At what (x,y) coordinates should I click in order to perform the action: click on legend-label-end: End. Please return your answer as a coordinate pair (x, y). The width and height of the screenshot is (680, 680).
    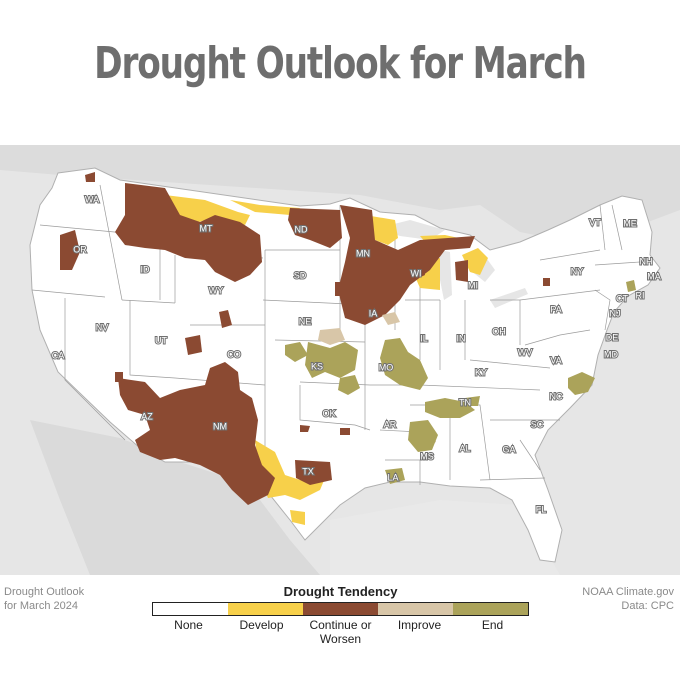
    Looking at the image, I should click on (492, 625).